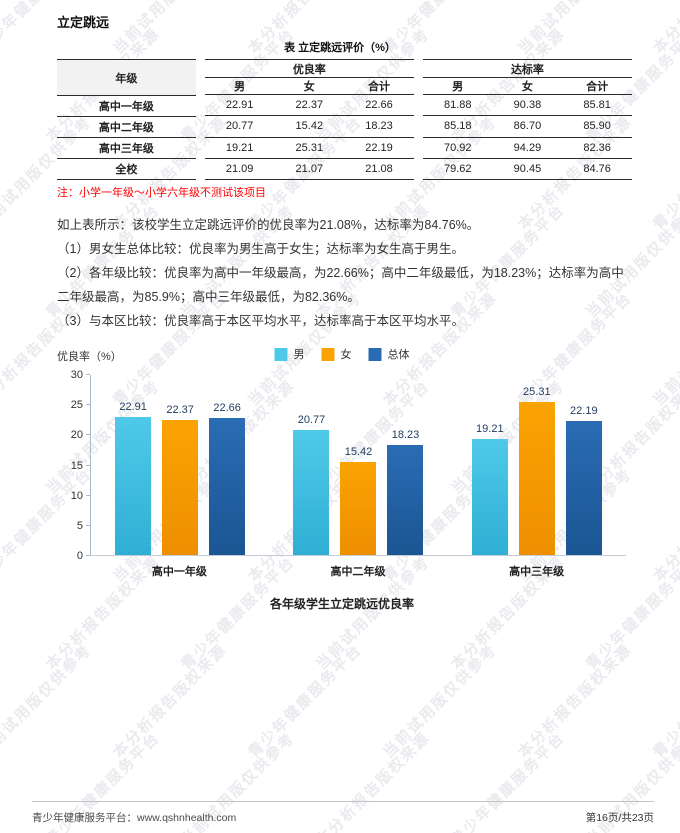 The image size is (680, 833). Describe the element at coordinates (133, 478) in the screenshot. I see `bar-高中一年级-男: 22.91` at that location.